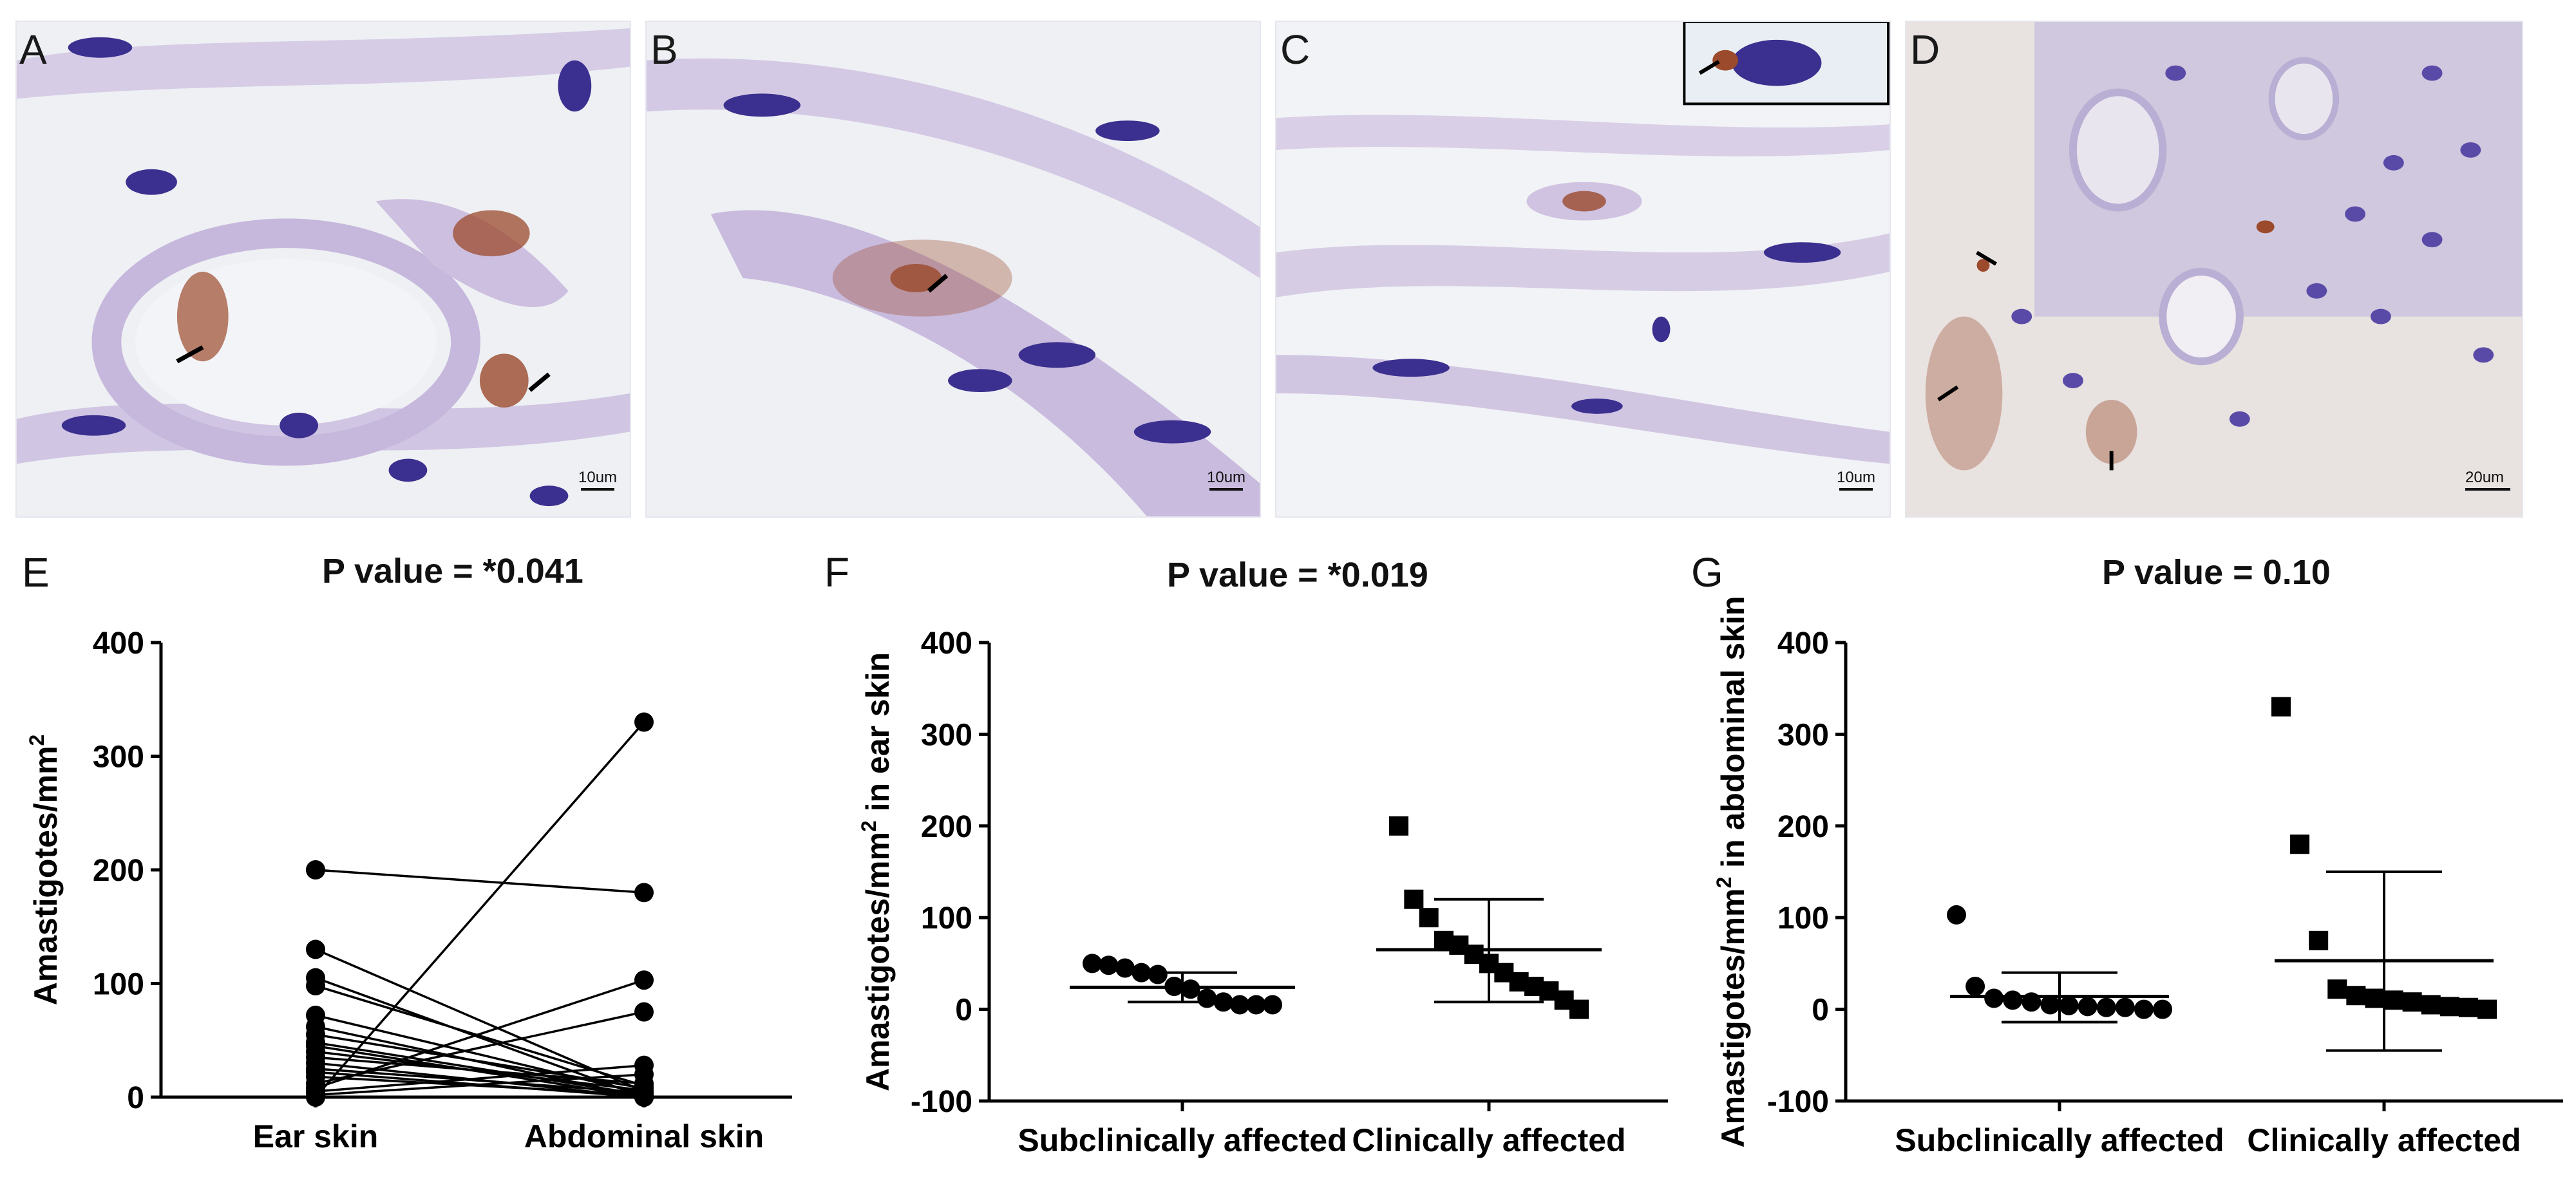  I want to click on chart-e-y-tick-label: 100, so click(119, 985).